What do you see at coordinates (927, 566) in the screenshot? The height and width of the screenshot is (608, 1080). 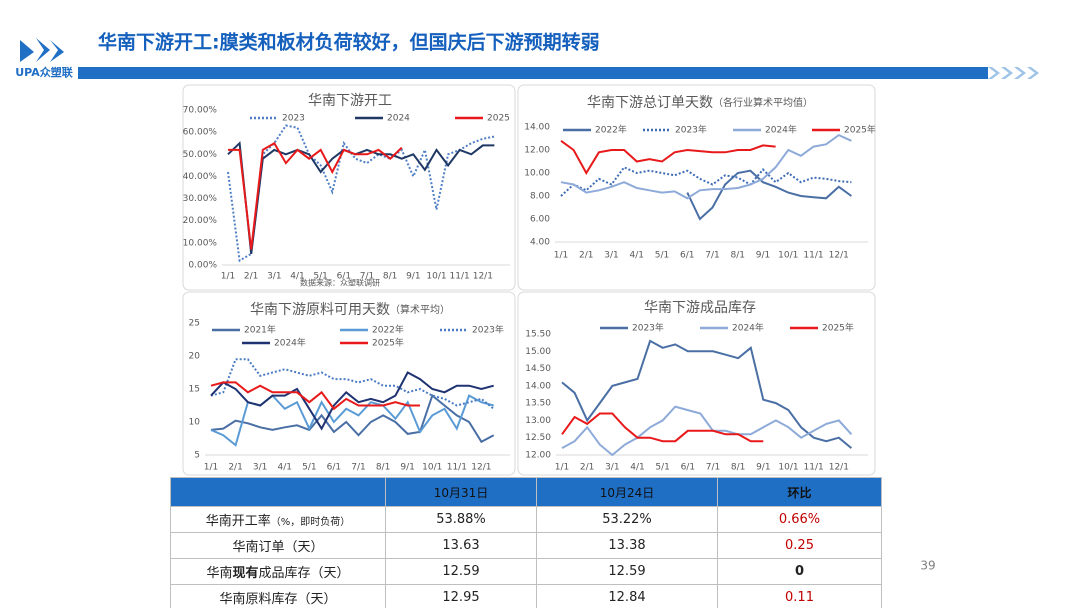 I see `page-number: 39` at bounding box center [927, 566].